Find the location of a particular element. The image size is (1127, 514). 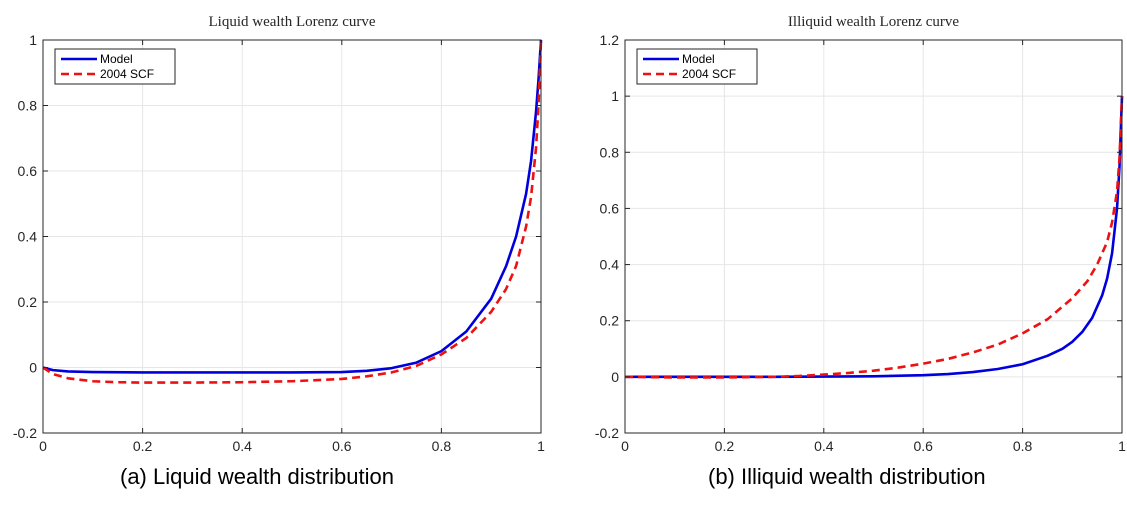

caption-b: (b) Illiquid wealth distribution is located at coordinates (847, 476).